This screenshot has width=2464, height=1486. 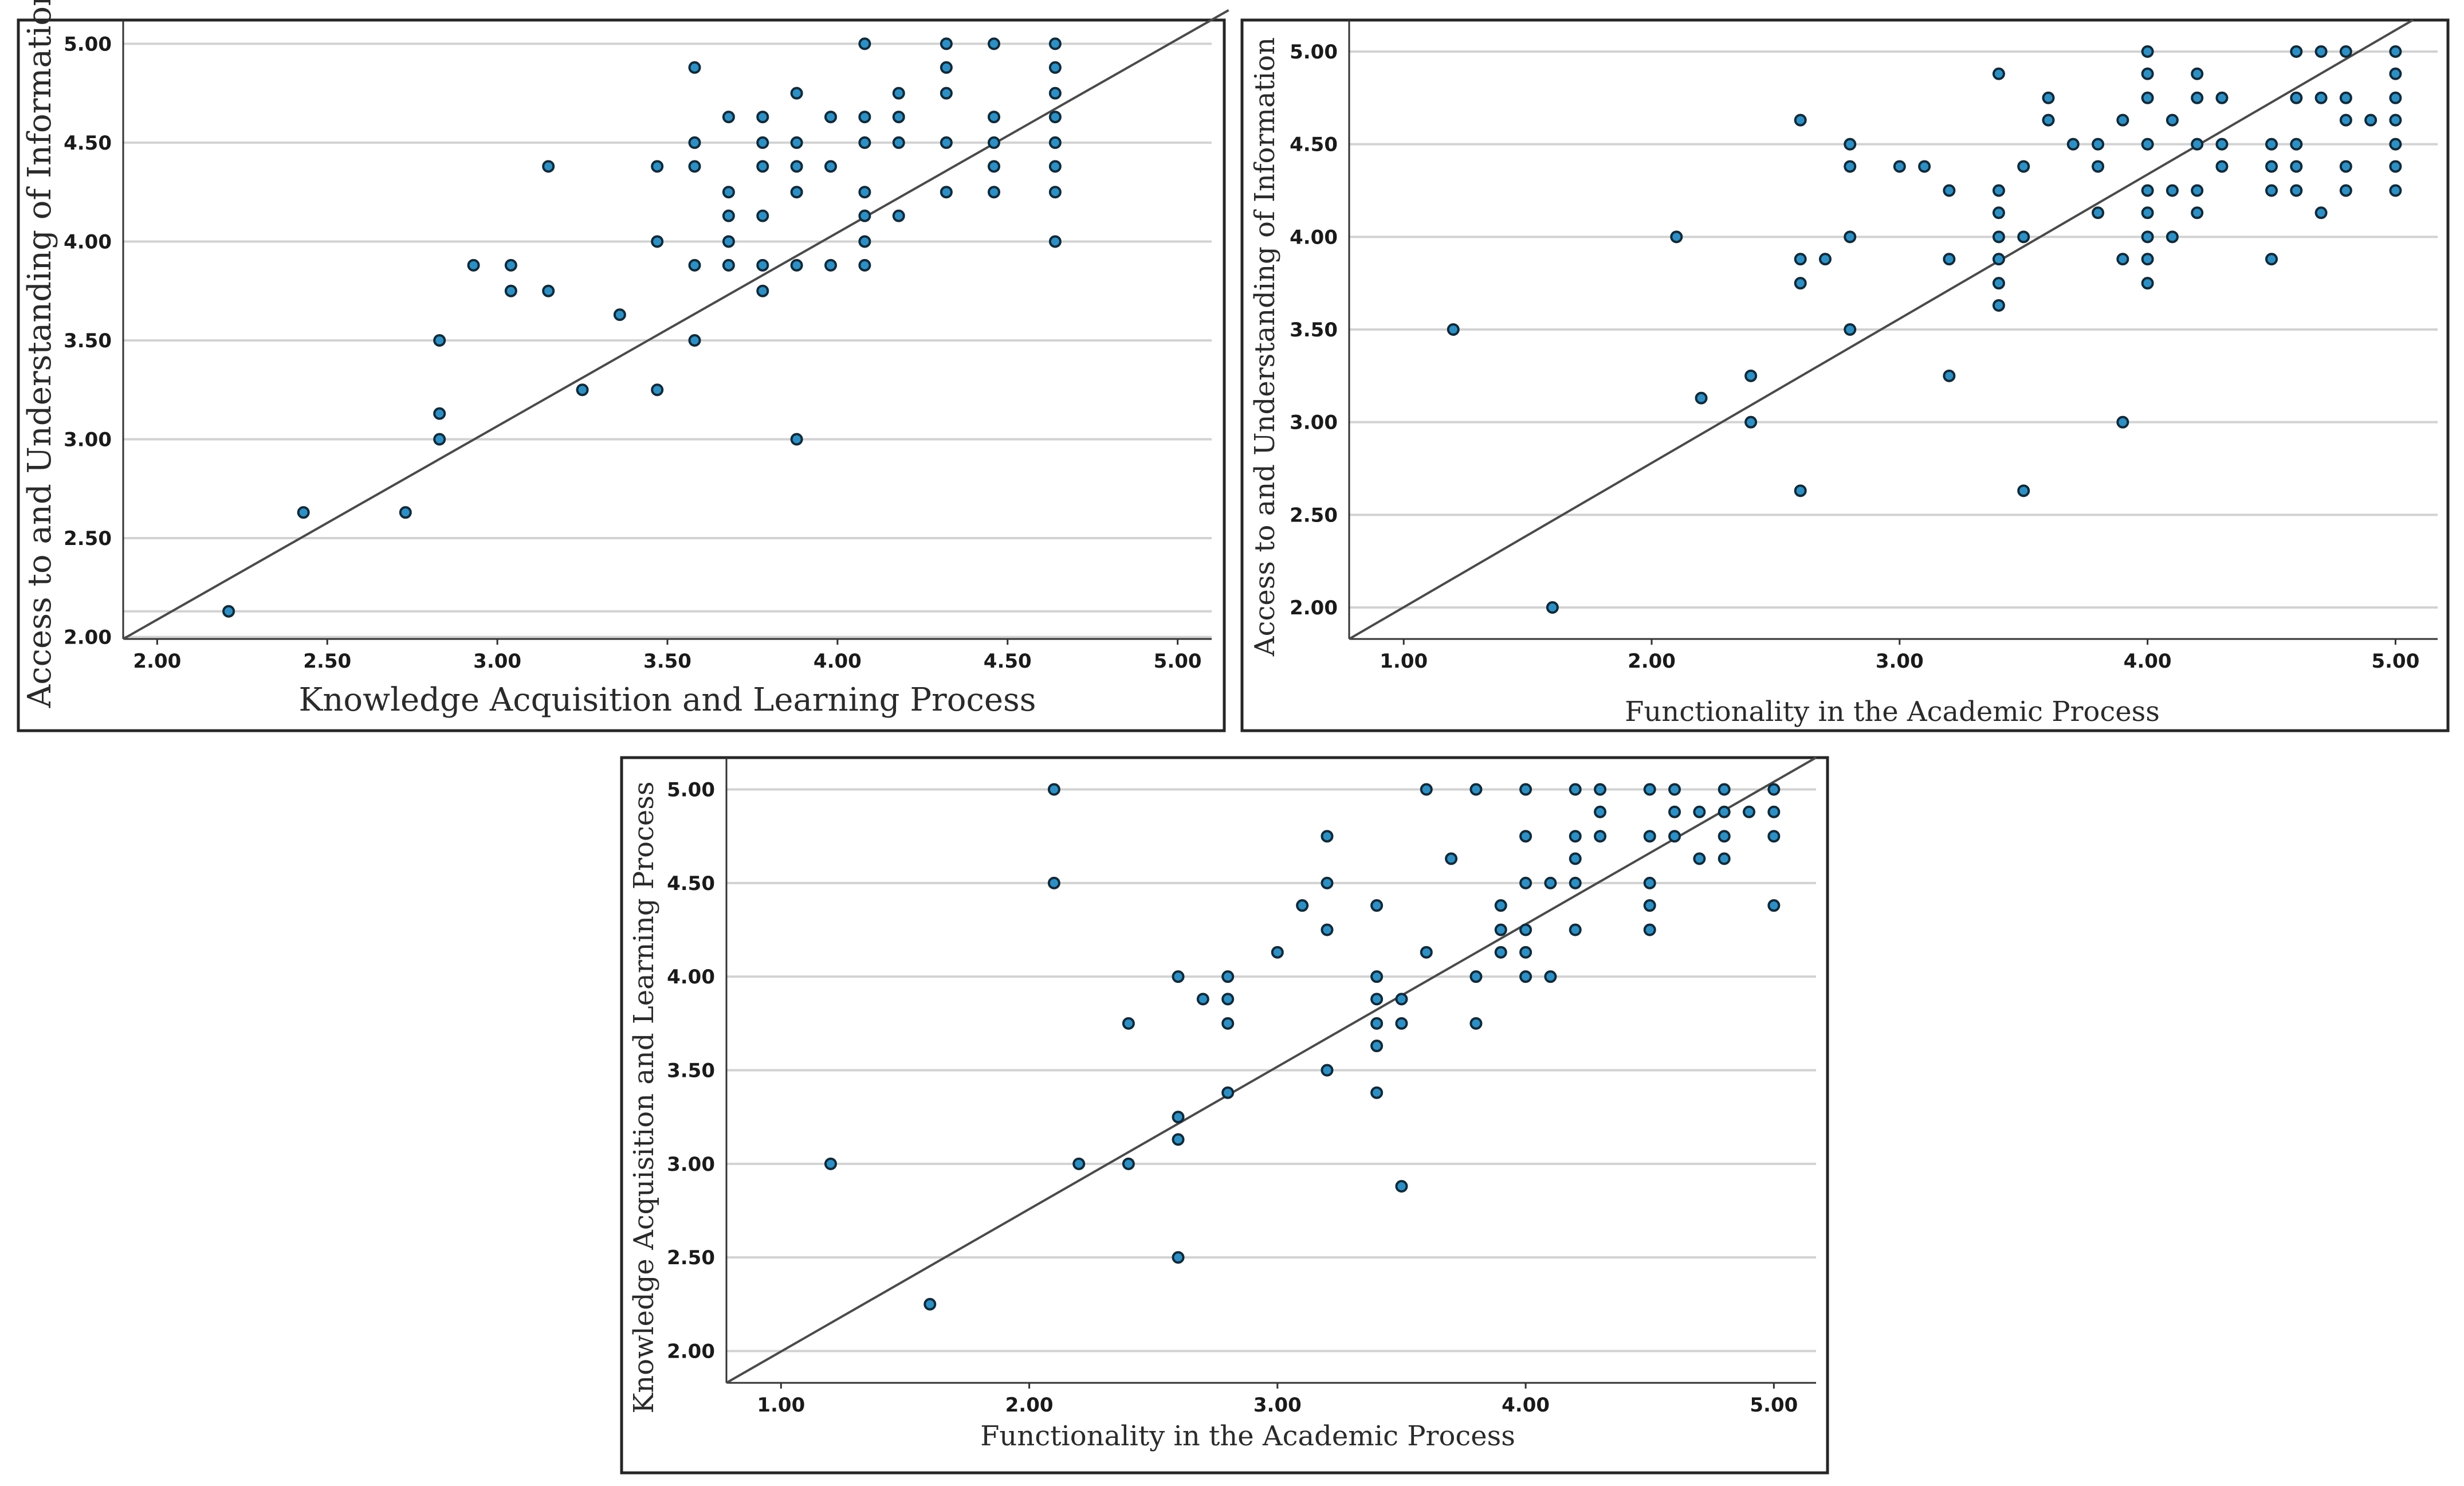 What do you see at coordinates (1008, 661) in the screenshot?
I see `x-tick-4.50: 4.50` at bounding box center [1008, 661].